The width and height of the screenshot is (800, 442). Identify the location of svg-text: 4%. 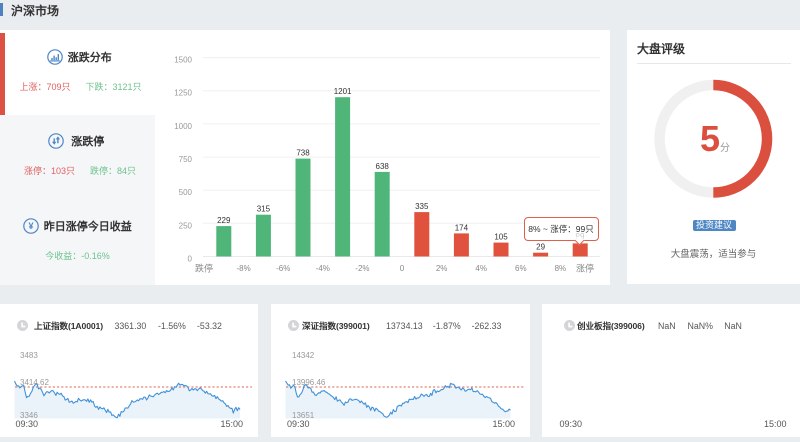
(481, 268).